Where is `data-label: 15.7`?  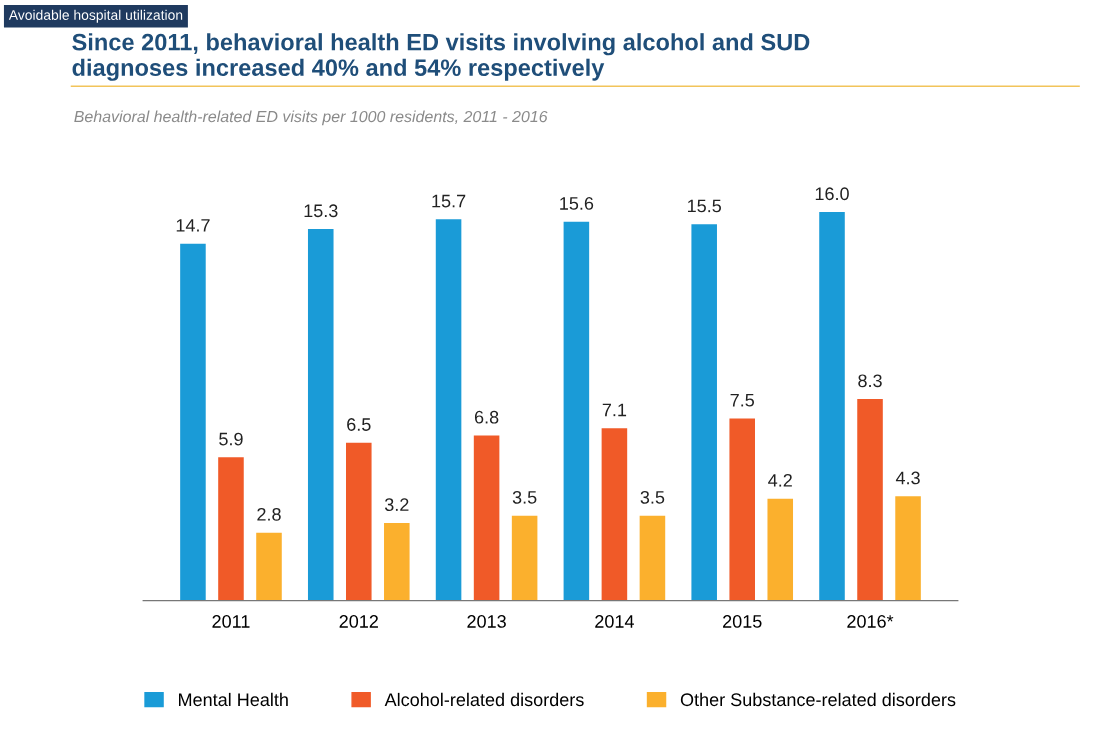
data-label: 15.7 is located at coordinates (449, 201).